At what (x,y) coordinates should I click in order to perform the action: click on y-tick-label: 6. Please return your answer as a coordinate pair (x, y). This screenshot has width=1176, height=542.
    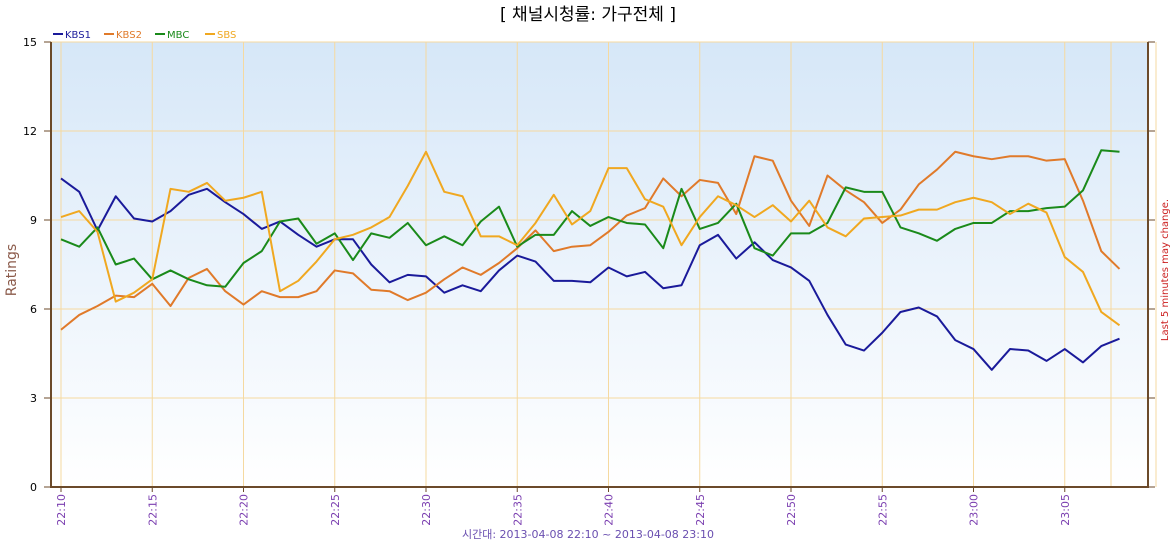
    Looking at the image, I should click on (33, 309).